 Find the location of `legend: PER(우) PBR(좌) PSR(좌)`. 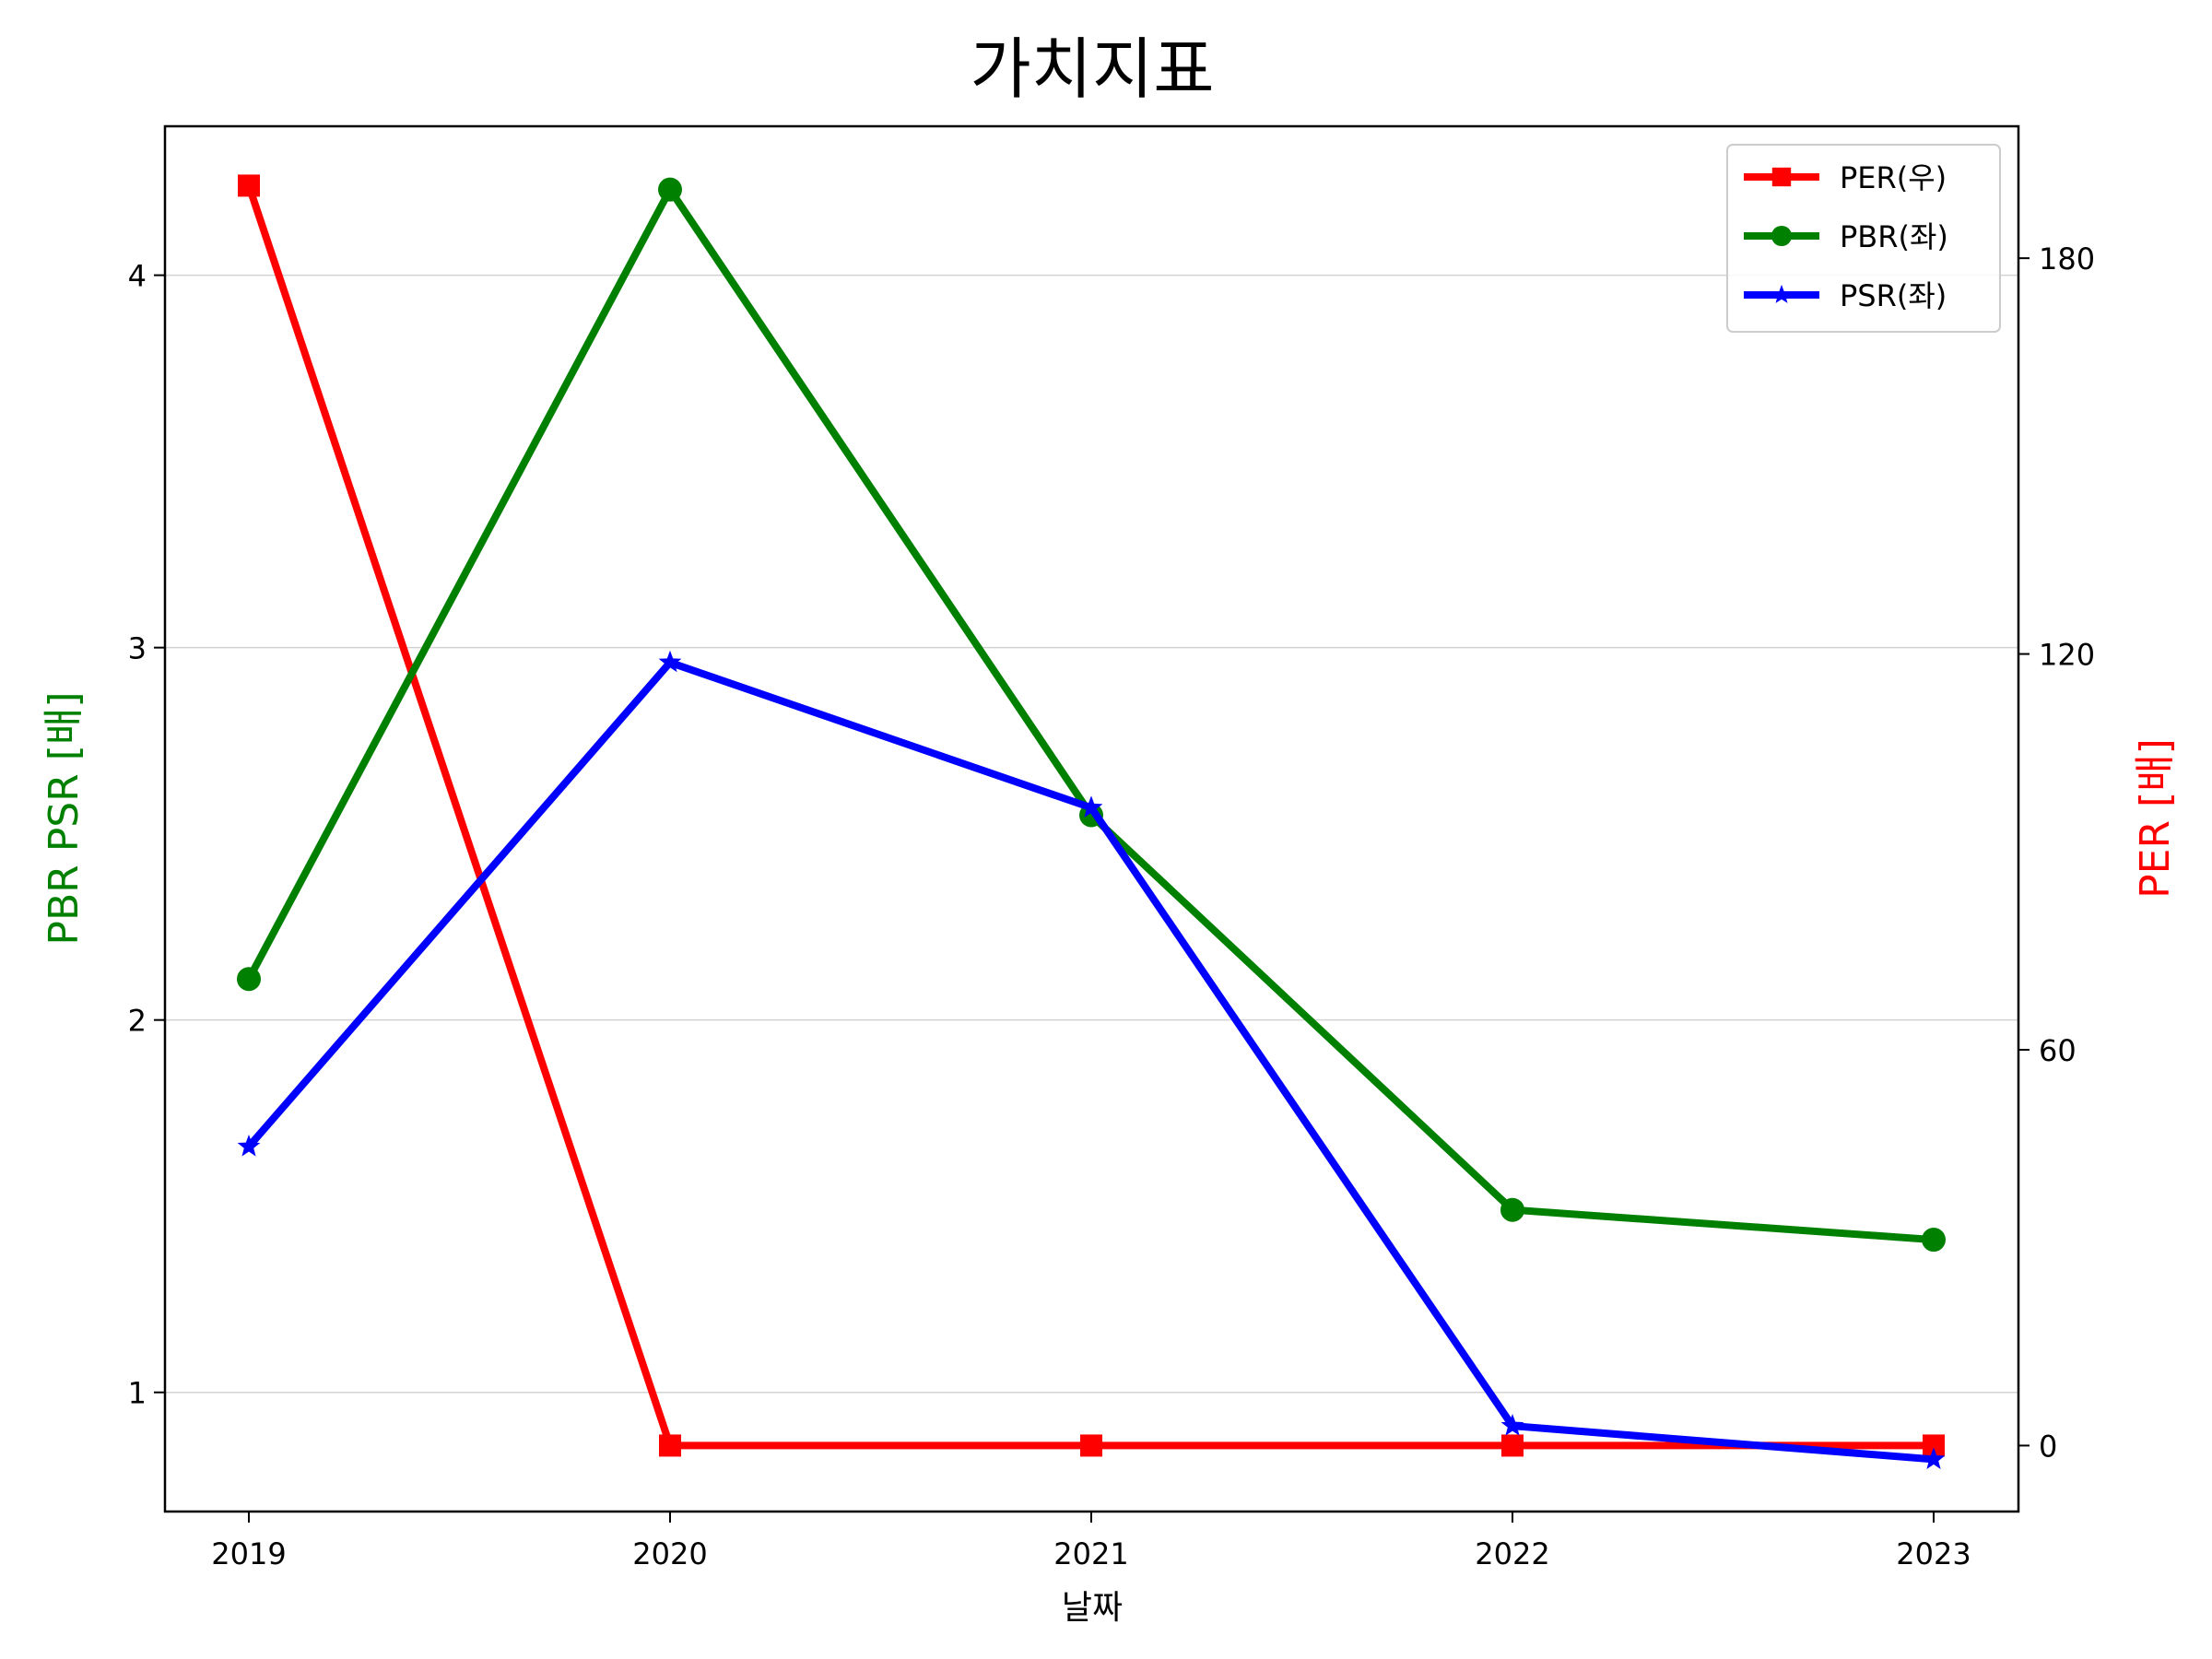

legend: PER(우) PBR(좌) PSR(좌) is located at coordinates (1863, 238).